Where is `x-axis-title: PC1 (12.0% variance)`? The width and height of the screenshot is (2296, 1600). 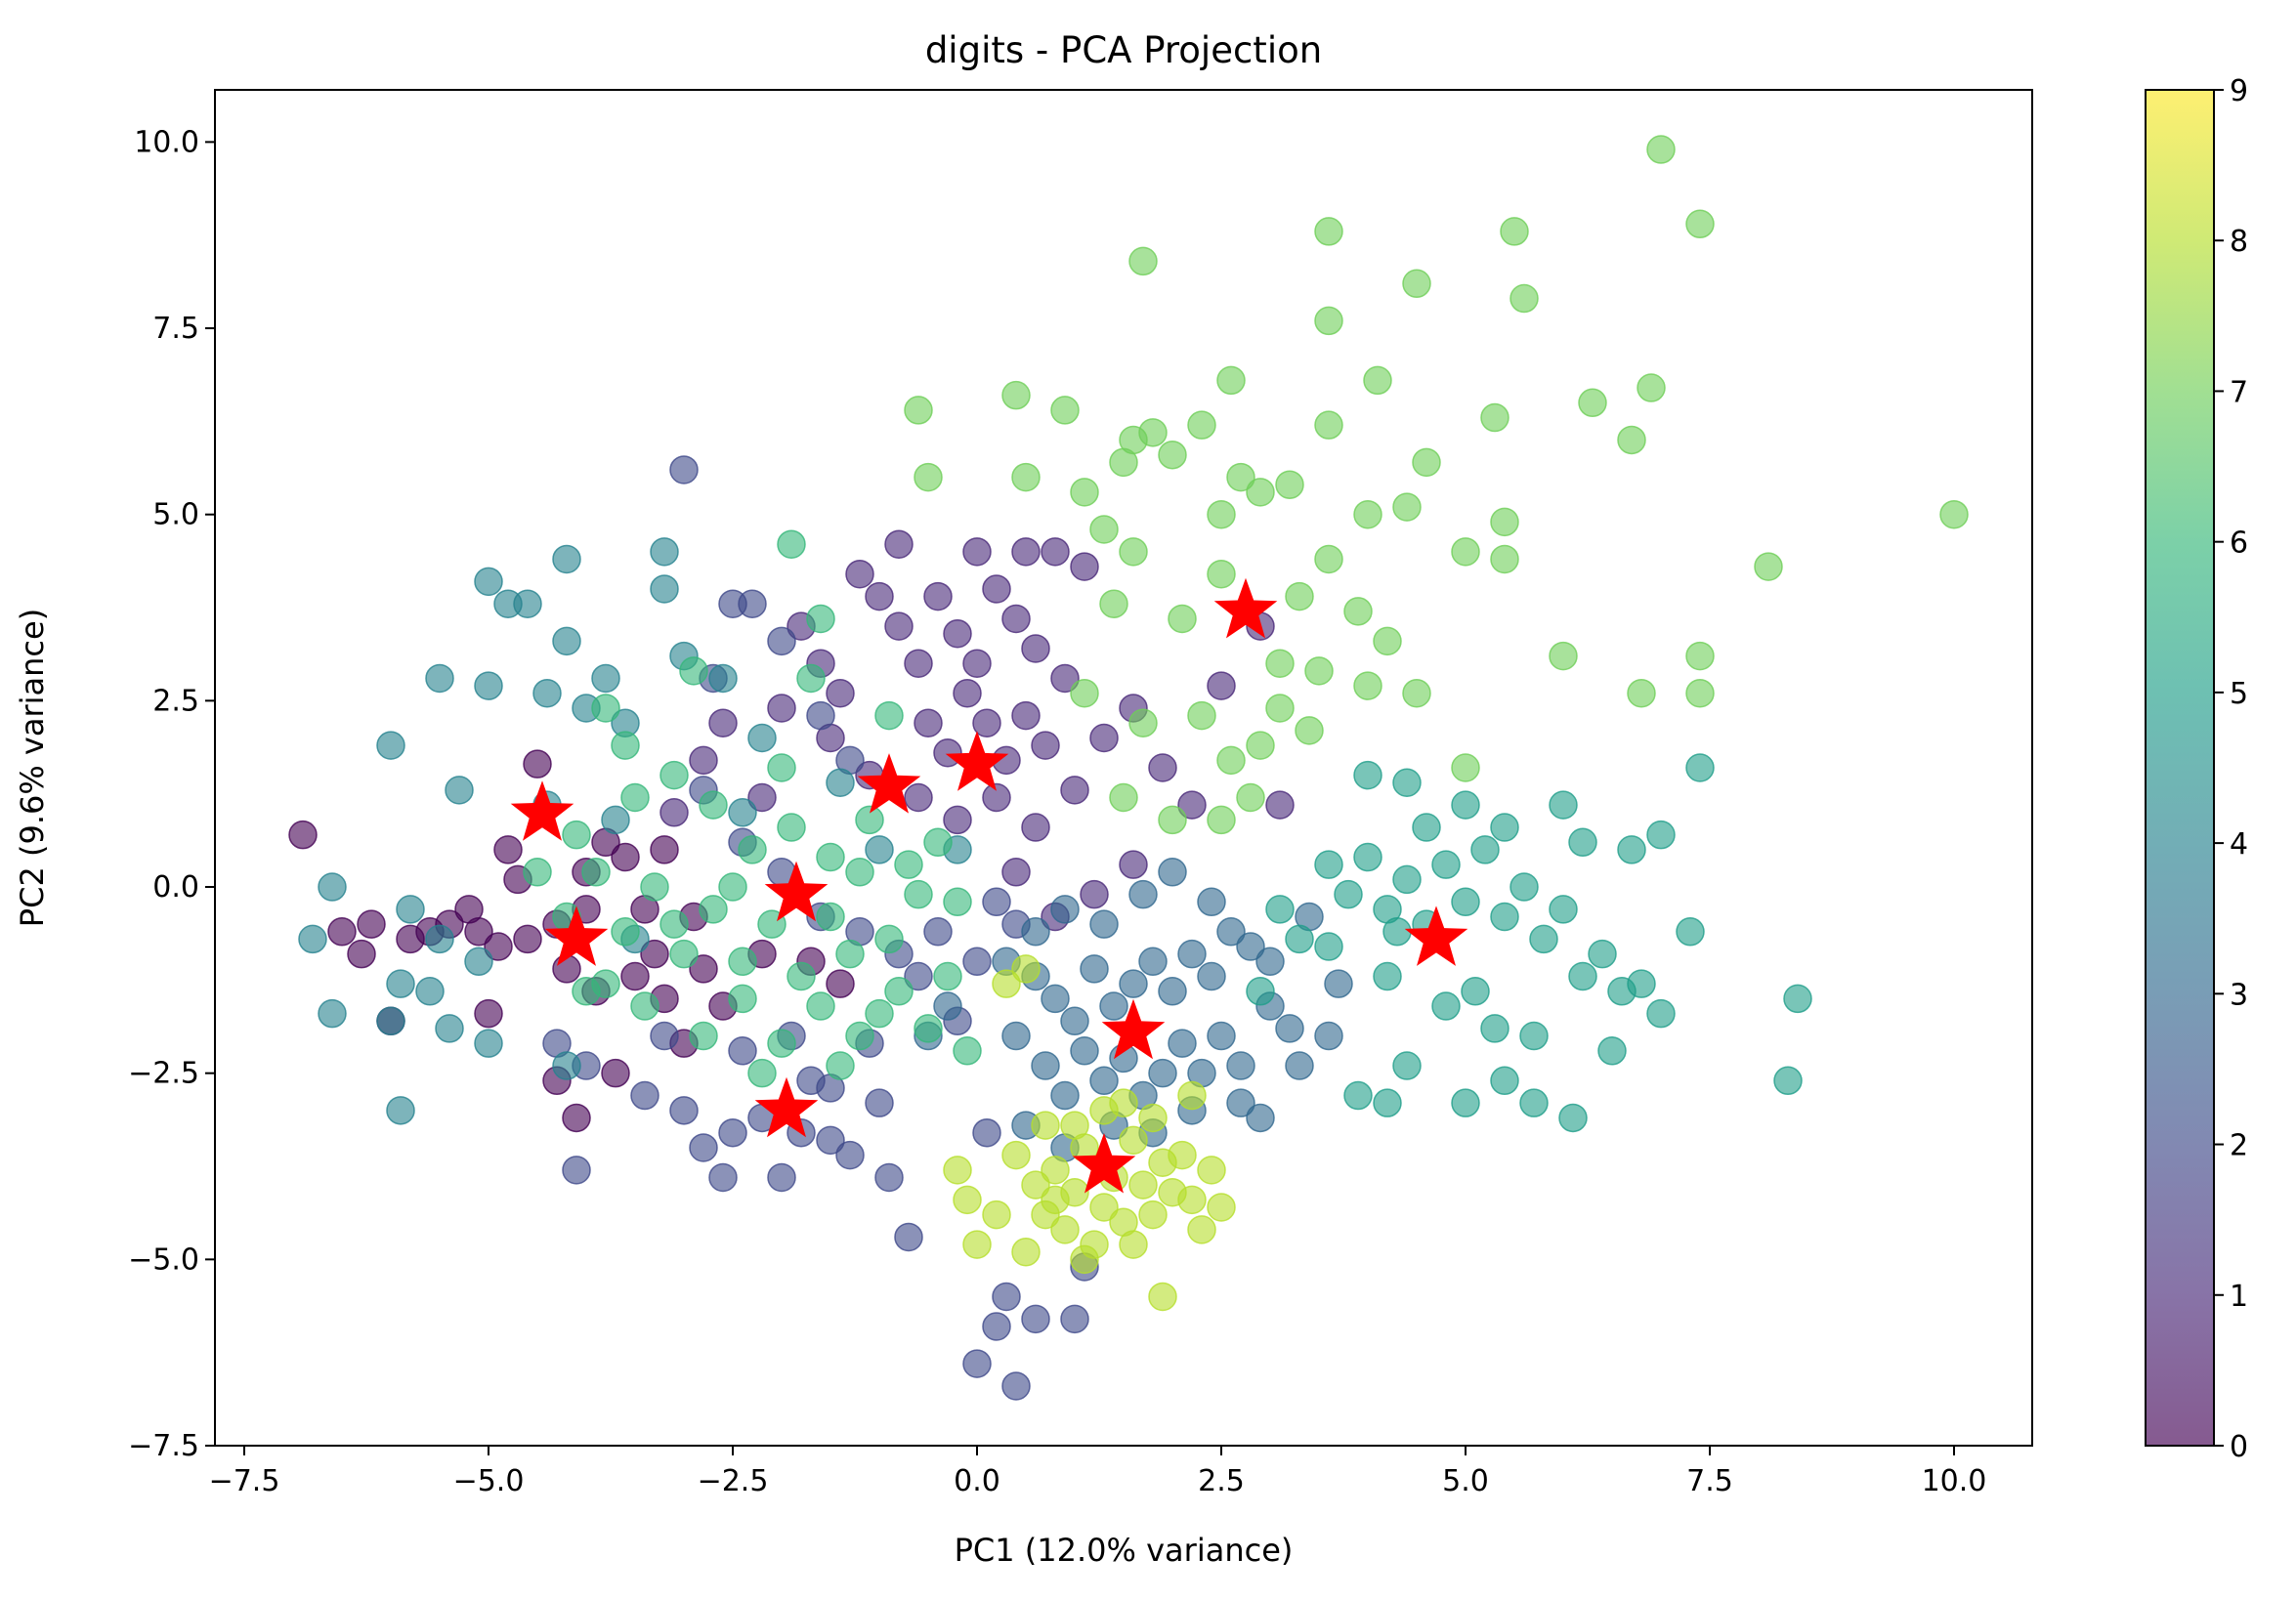
x-axis-title: PC1 (12.0% variance) is located at coordinates (1124, 1550).